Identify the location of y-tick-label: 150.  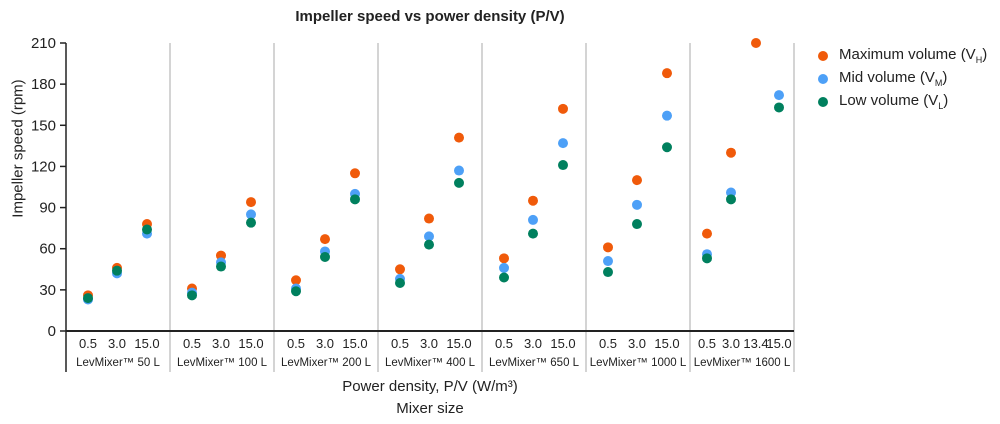
(43, 125).